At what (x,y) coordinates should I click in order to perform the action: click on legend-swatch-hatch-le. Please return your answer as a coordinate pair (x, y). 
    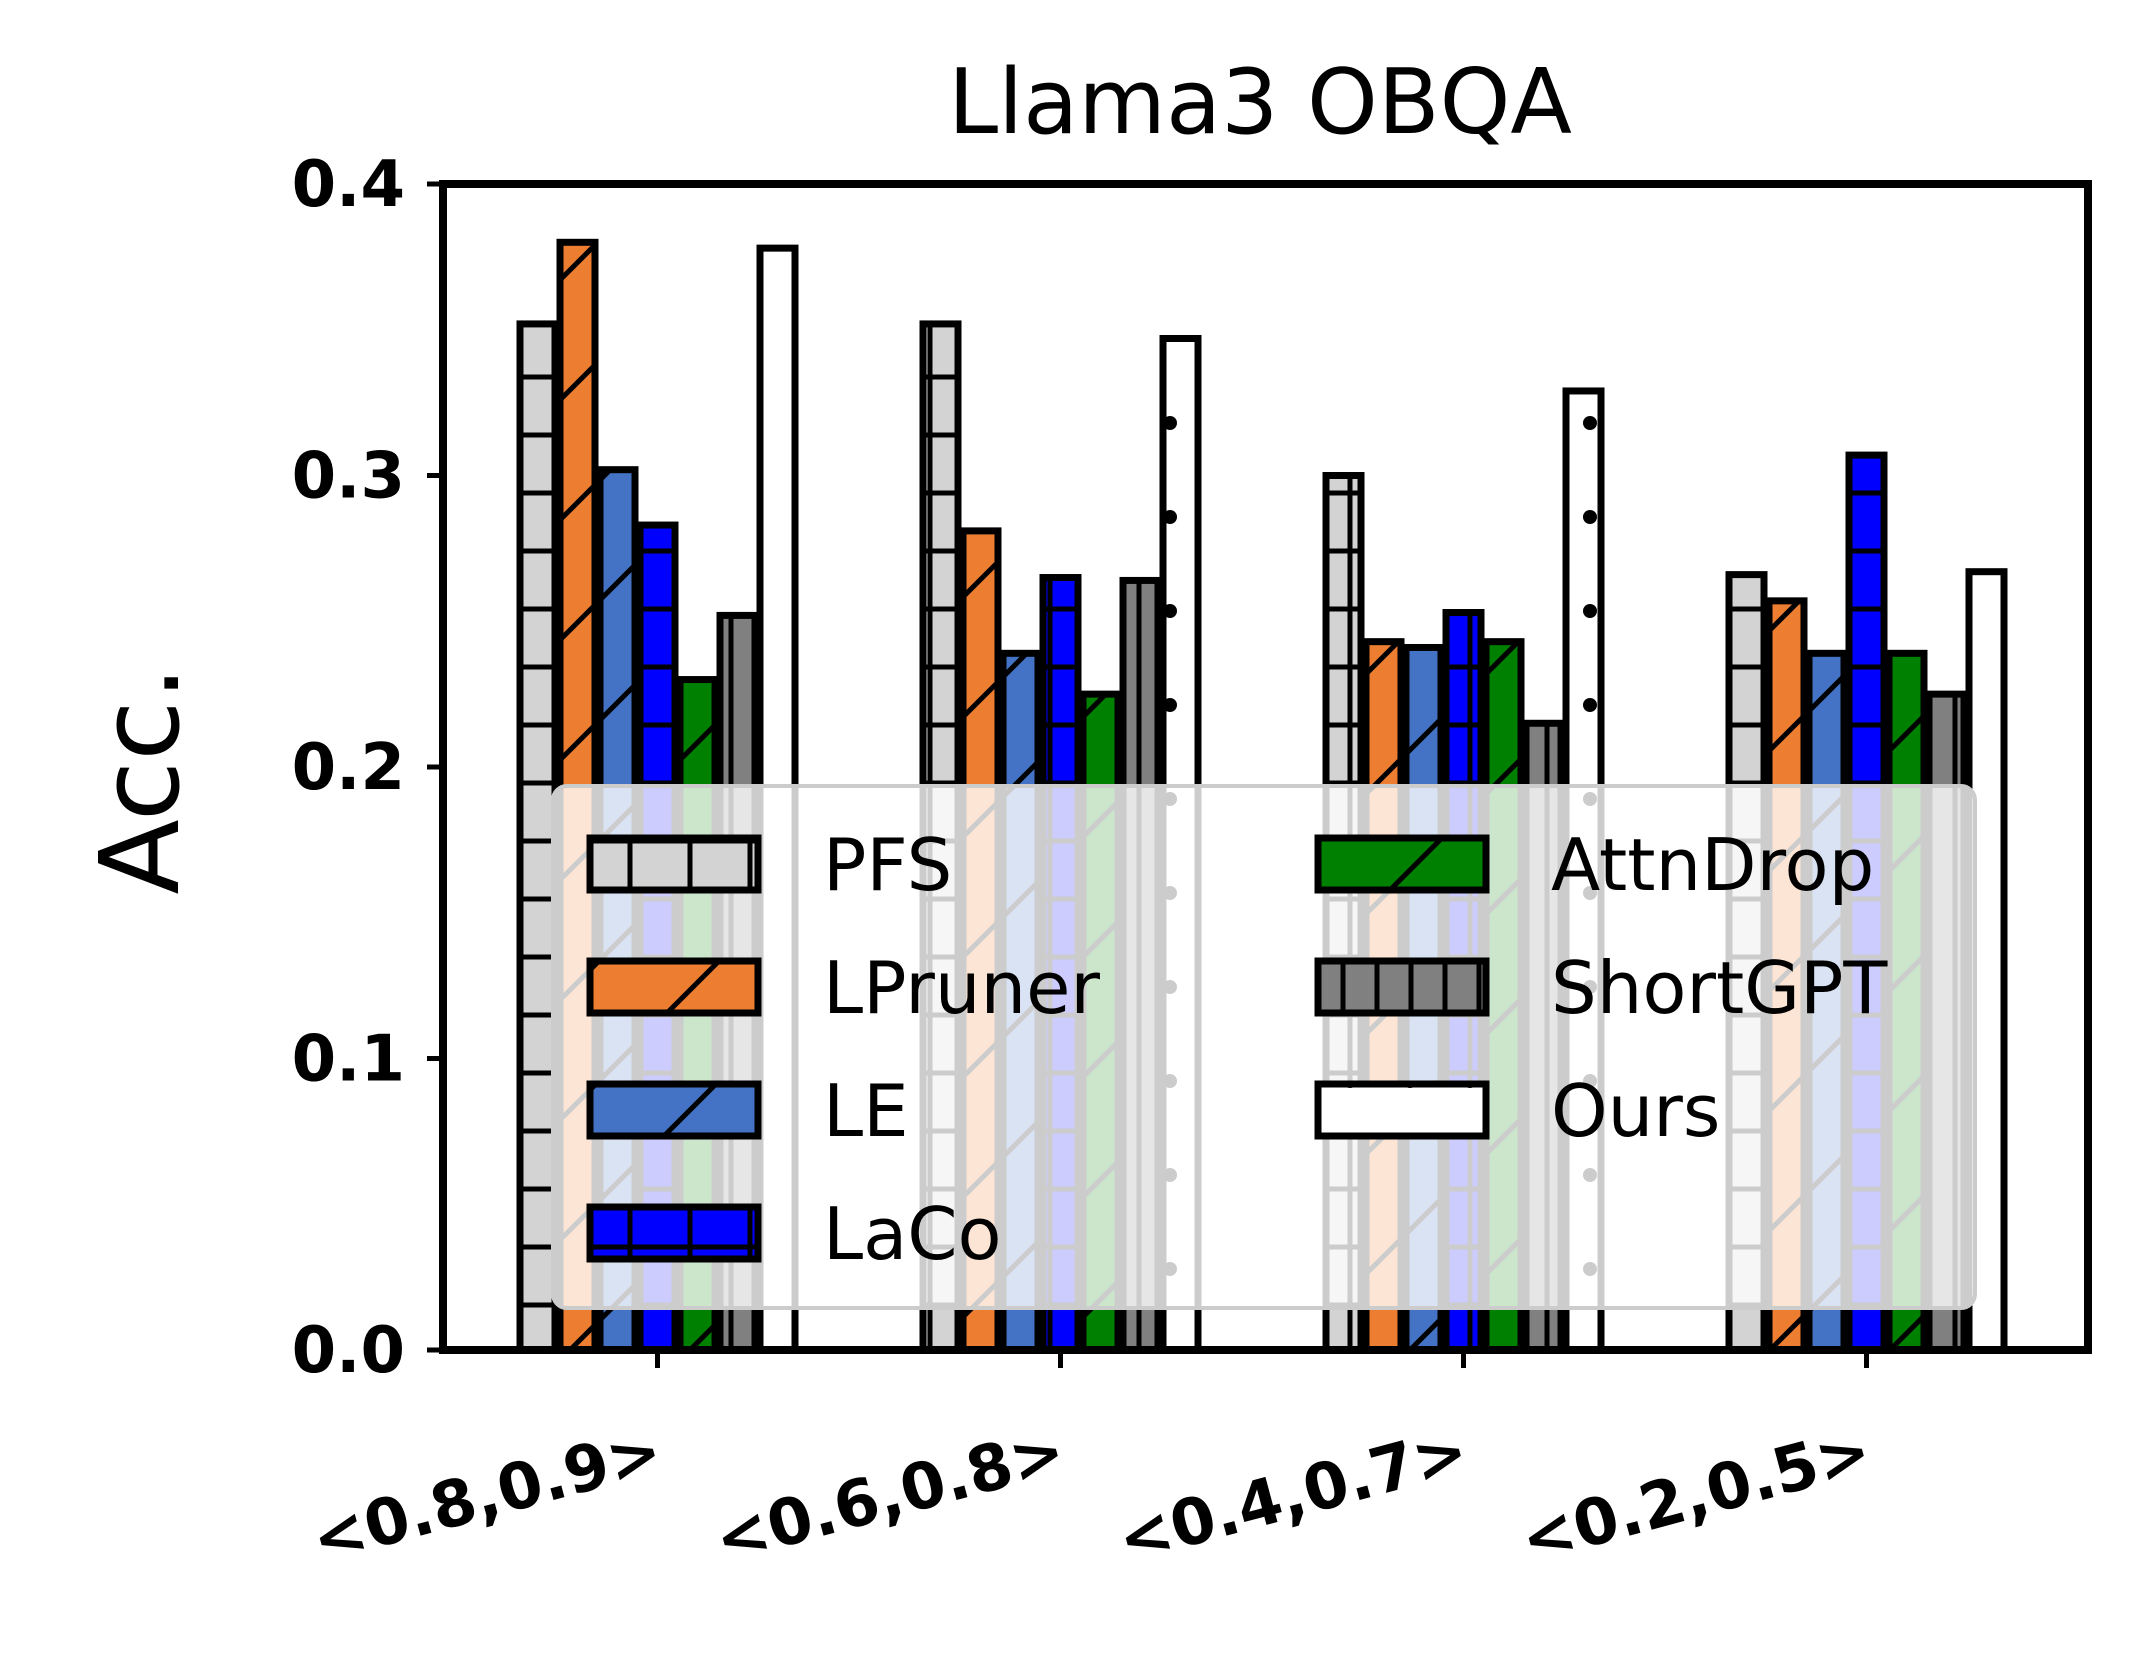
    Looking at the image, I should click on (674, 1110).